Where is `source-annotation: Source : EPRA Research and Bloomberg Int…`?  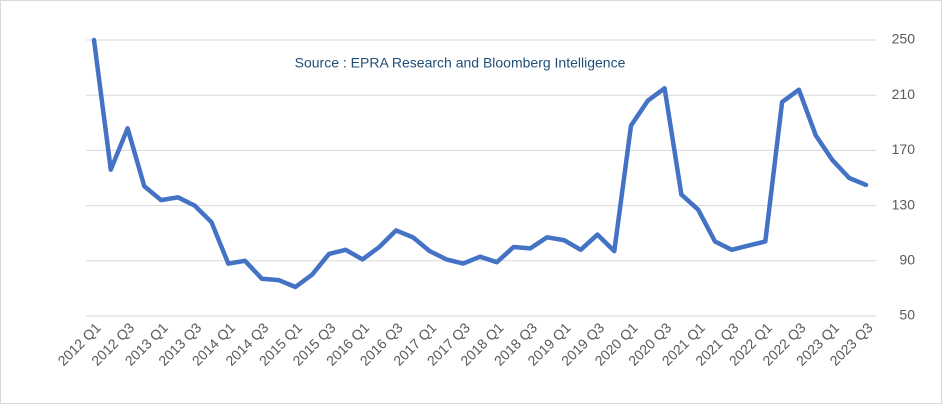 source-annotation: Source : EPRA Research and Bloomberg Int… is located at coordinates (460, 63).